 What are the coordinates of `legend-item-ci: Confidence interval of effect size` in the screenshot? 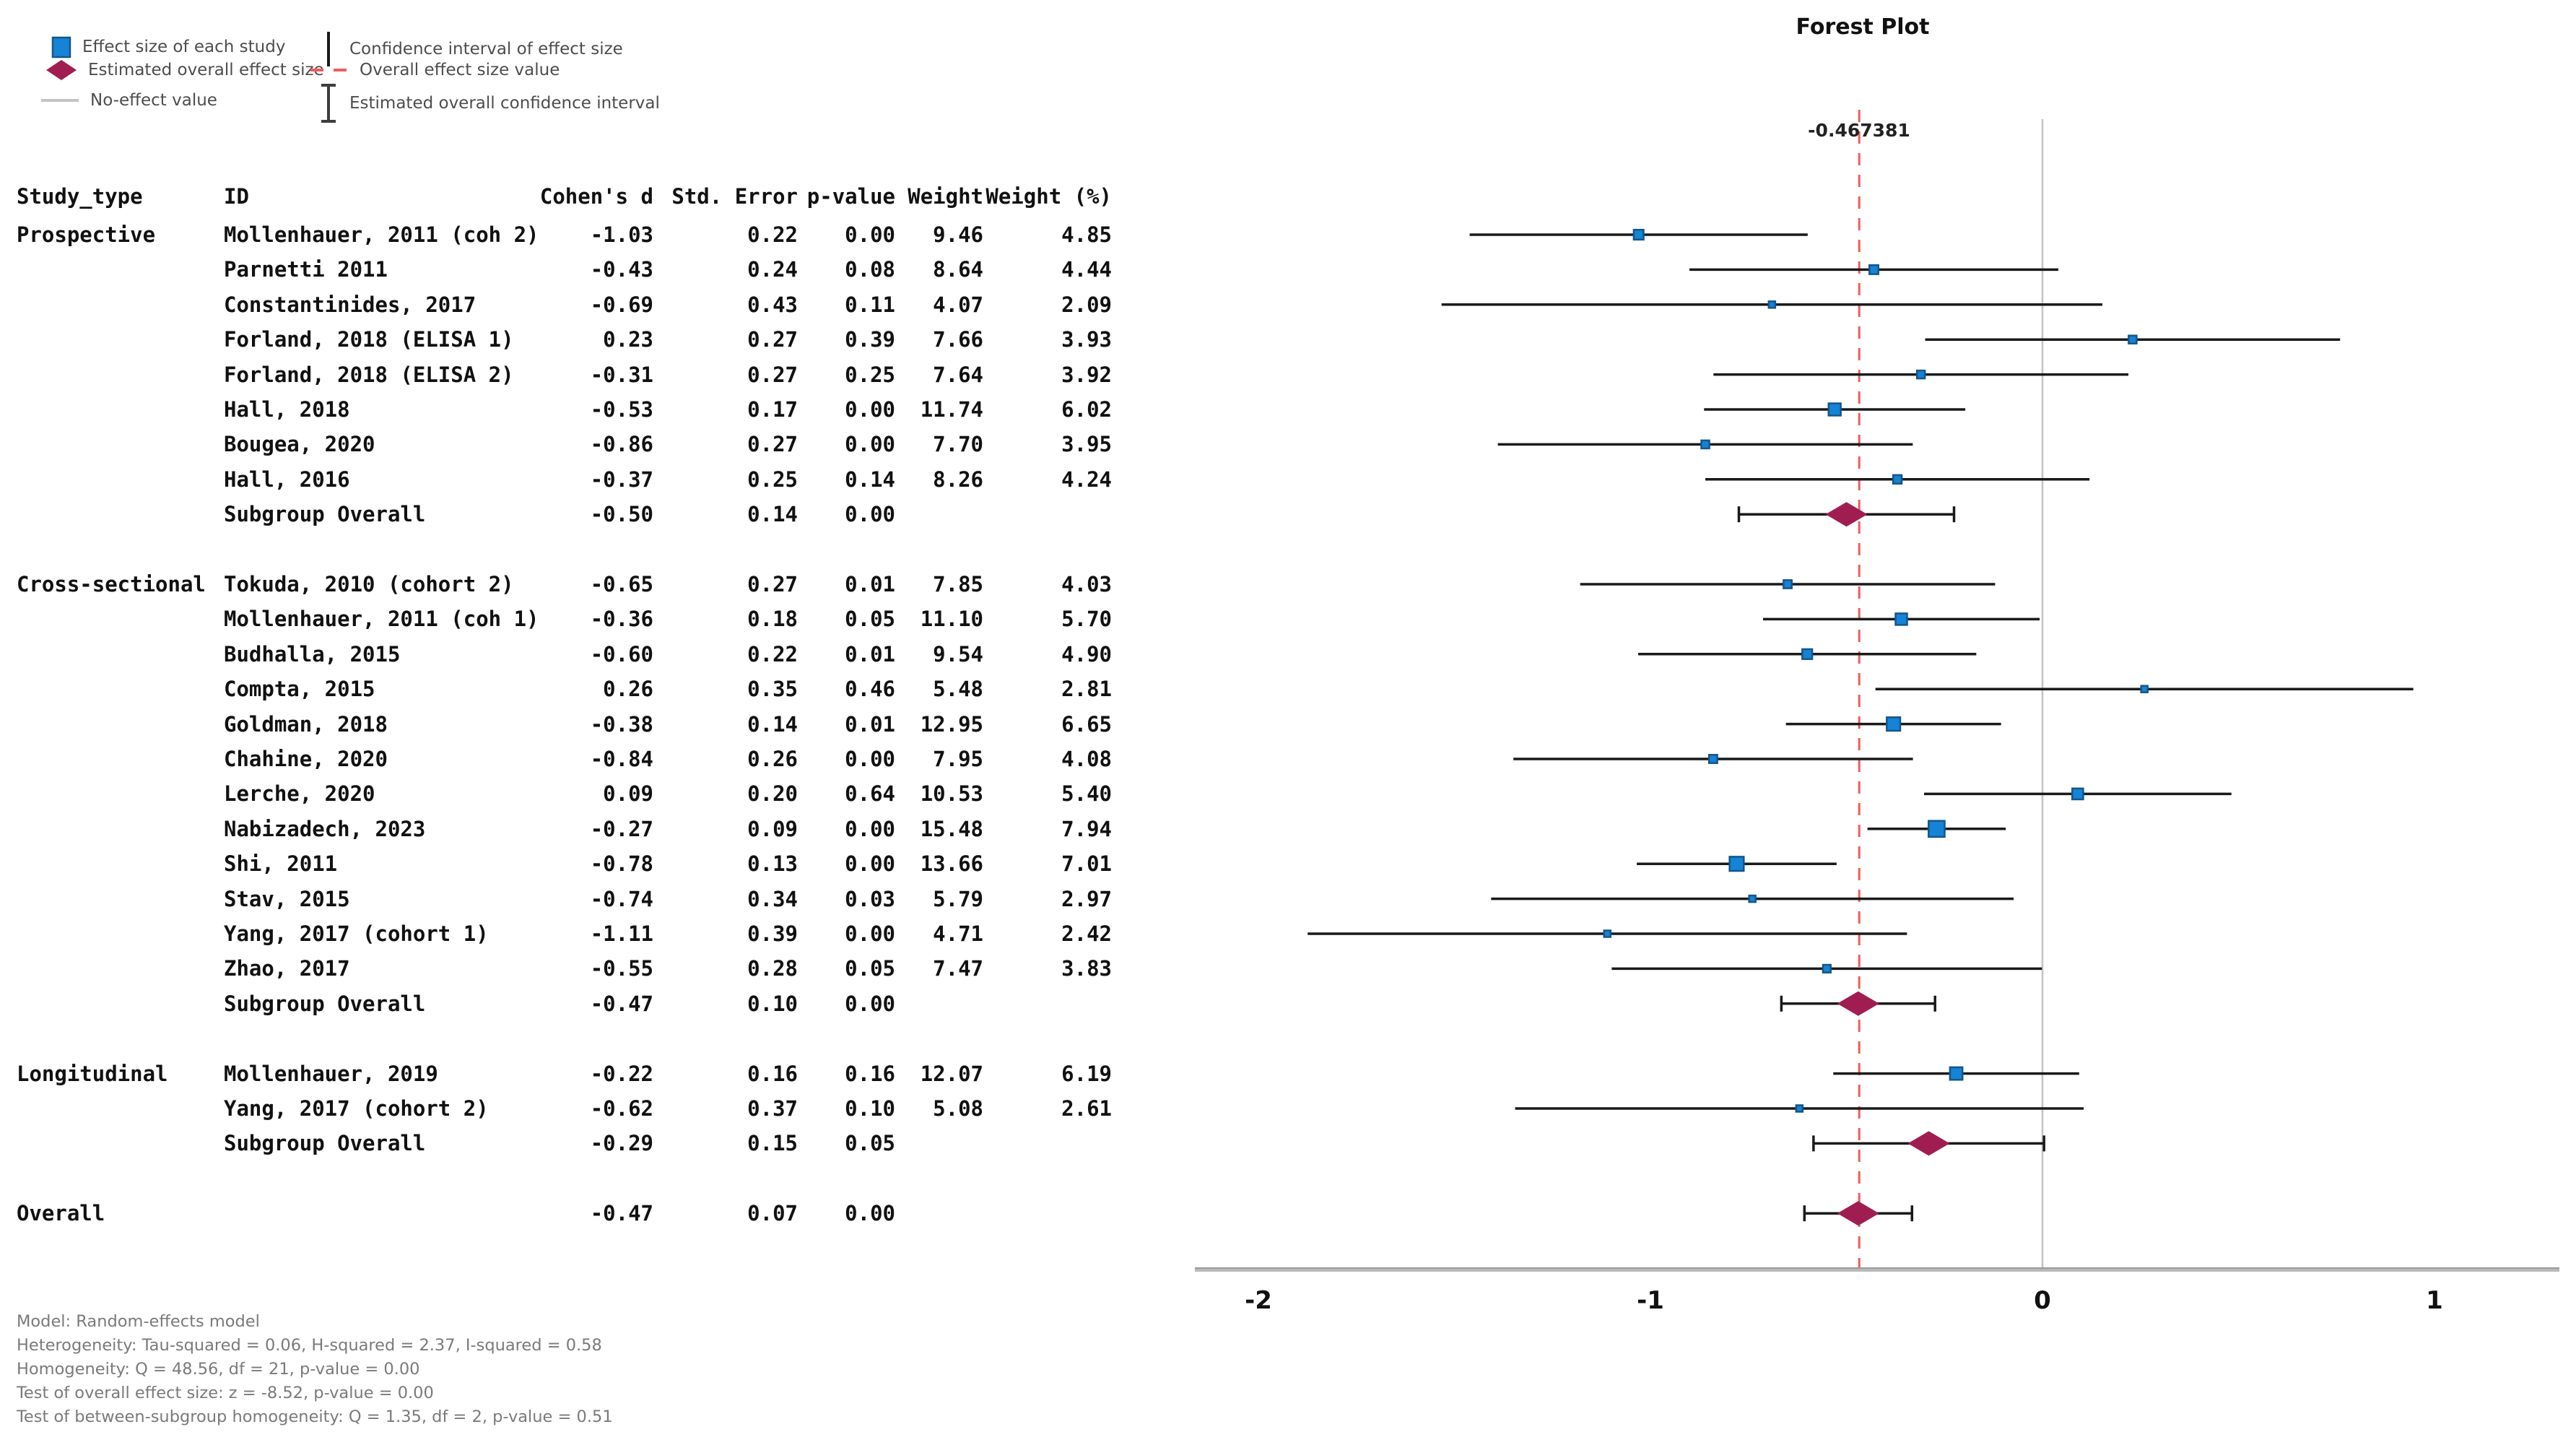 It's located at (470, 49).